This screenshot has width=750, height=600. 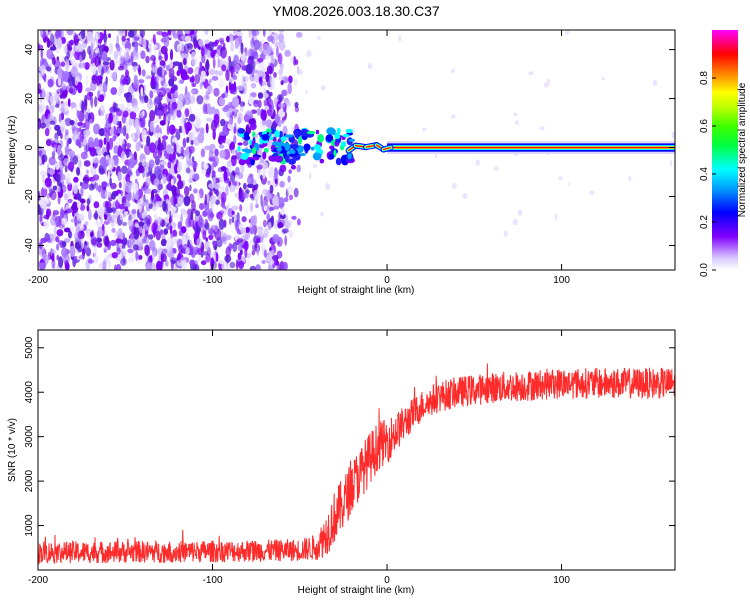 I want to click on y-tick-label: -20, so click(x=29, y=196).